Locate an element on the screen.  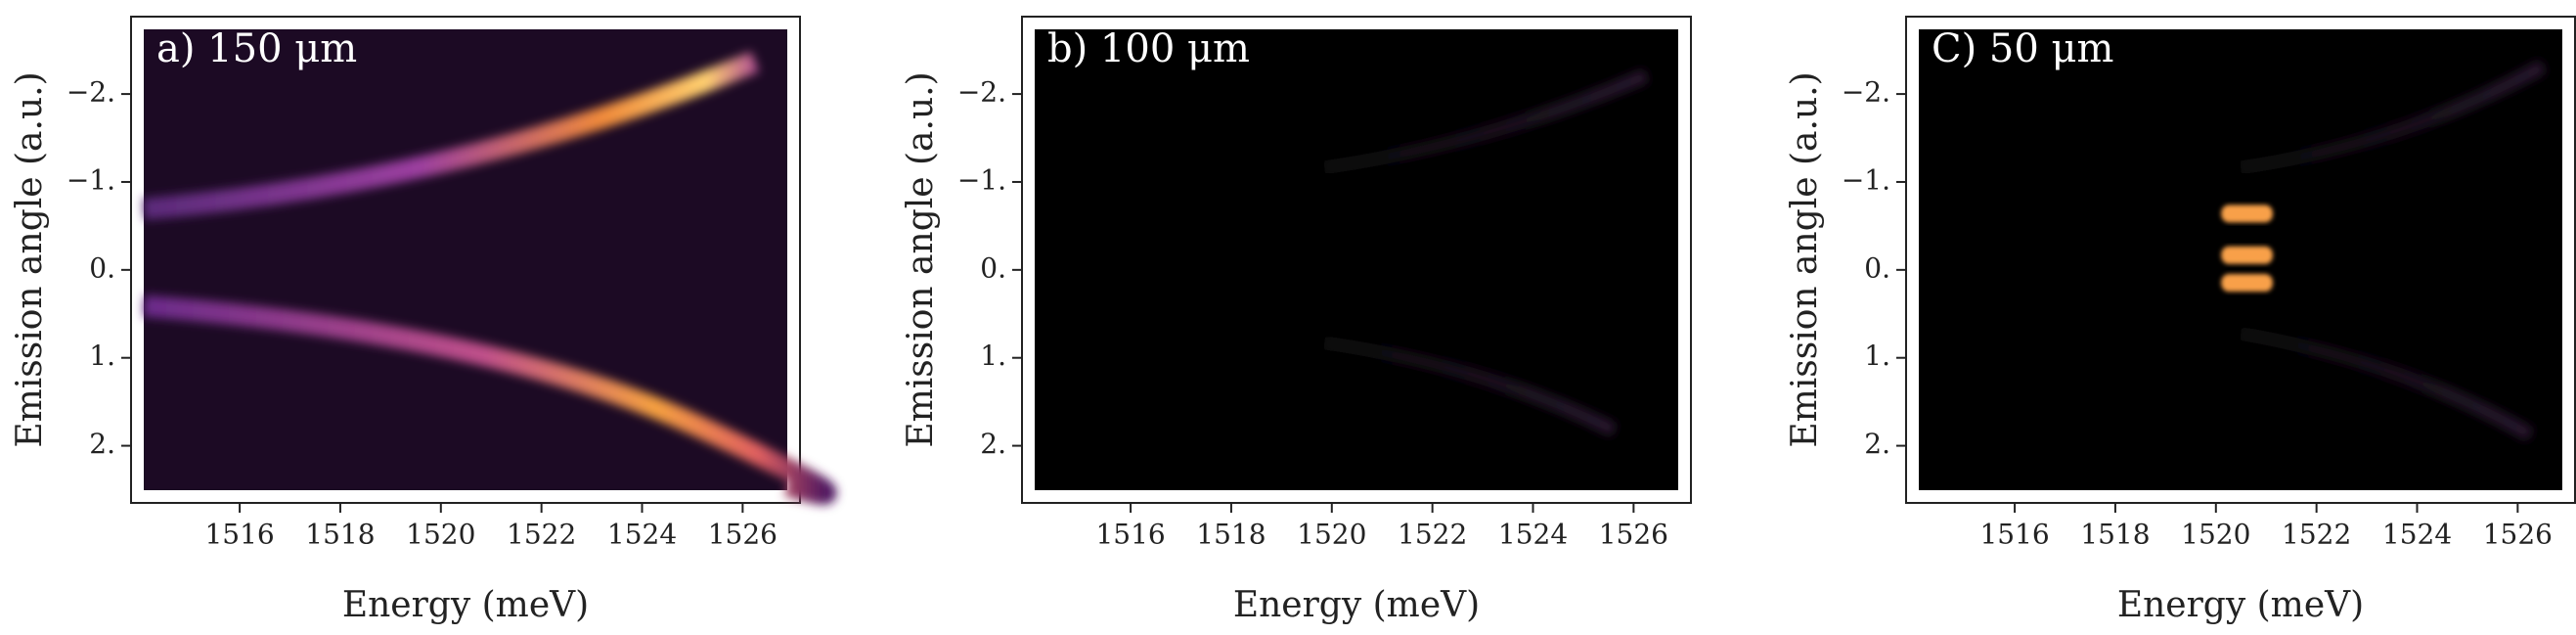
panel-title: a) 150 μm is located at coordinates (256, 48).